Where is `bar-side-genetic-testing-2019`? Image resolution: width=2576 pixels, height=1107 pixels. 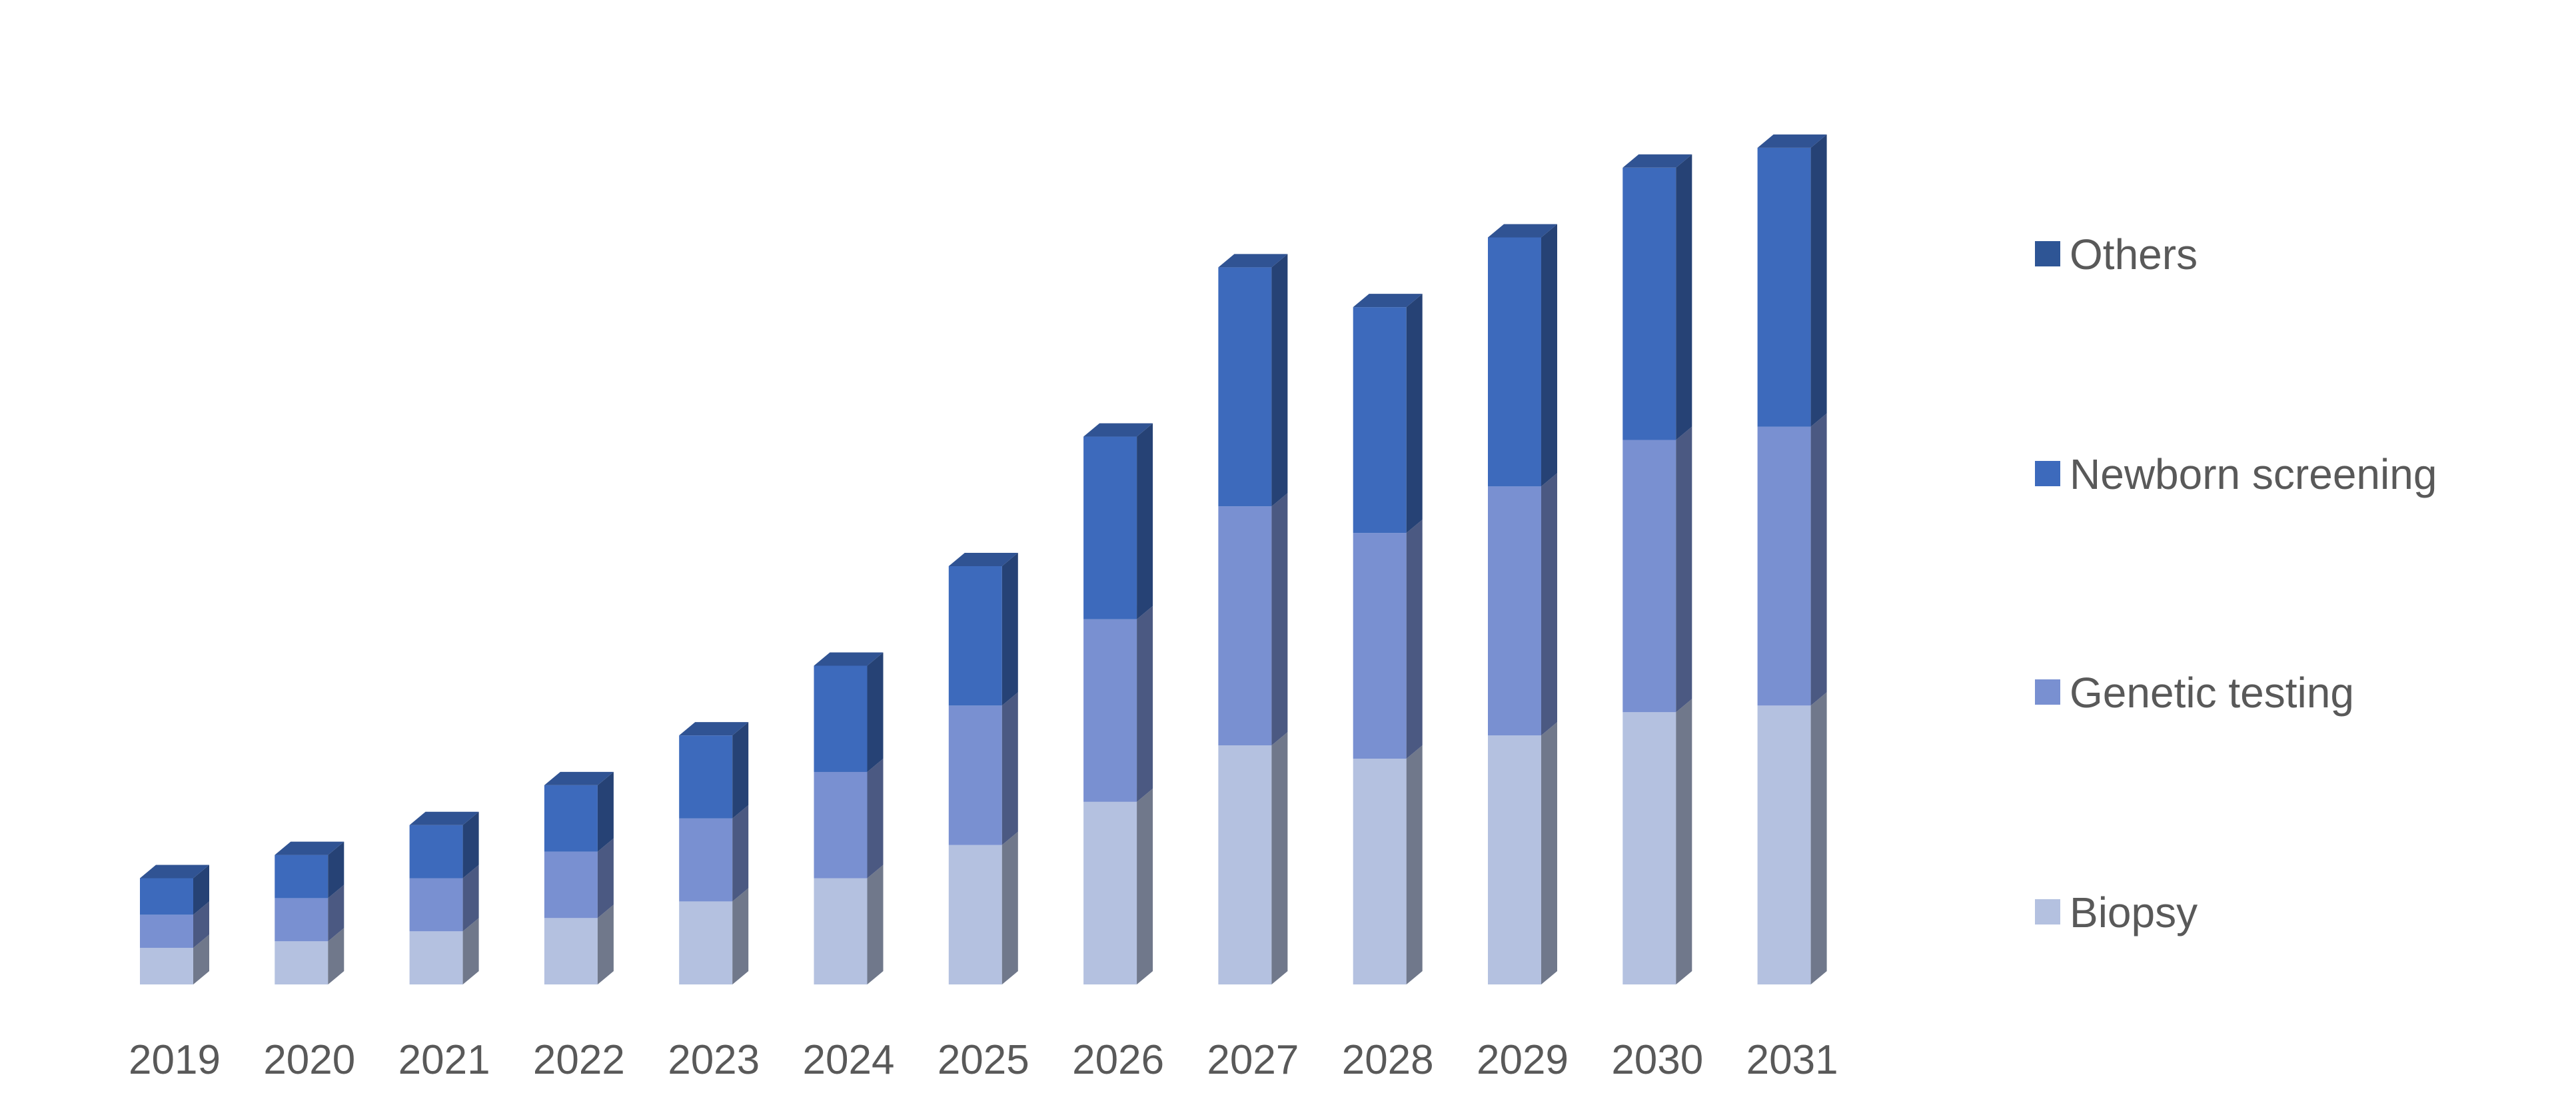 bar-side-genetic-testing-2019 is located at coordinates (201, 924).